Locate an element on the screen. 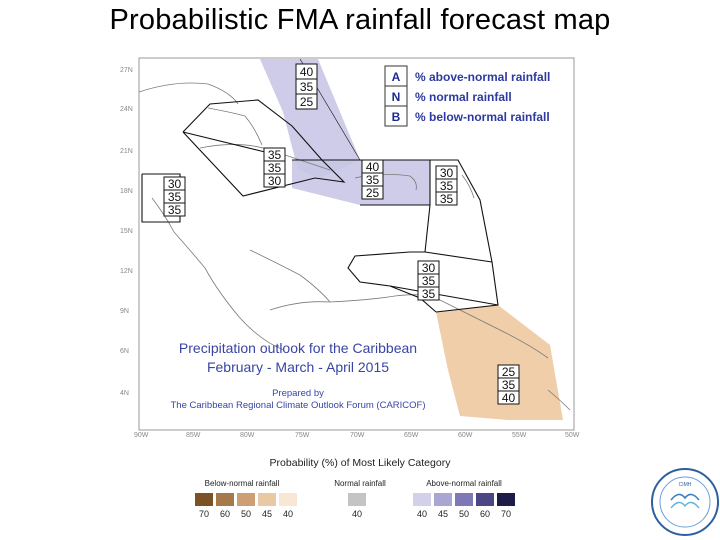  lat-label: 4N is located at coordinates (124, 393).